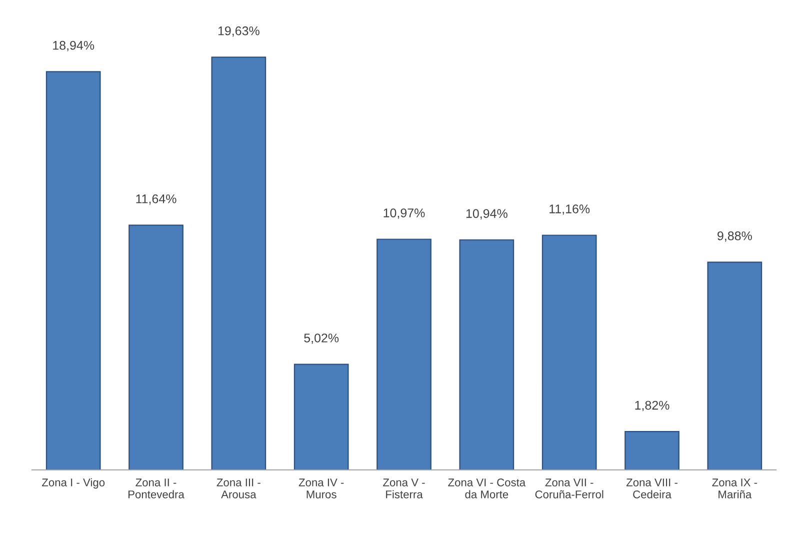 This screenshot has height=537, width=800. What do you see at coordinates (569, 488) in the screenshot?
I see `x-tick-label: Zona VII - Coruña-Ferrol` at bounding box center [569, 488].